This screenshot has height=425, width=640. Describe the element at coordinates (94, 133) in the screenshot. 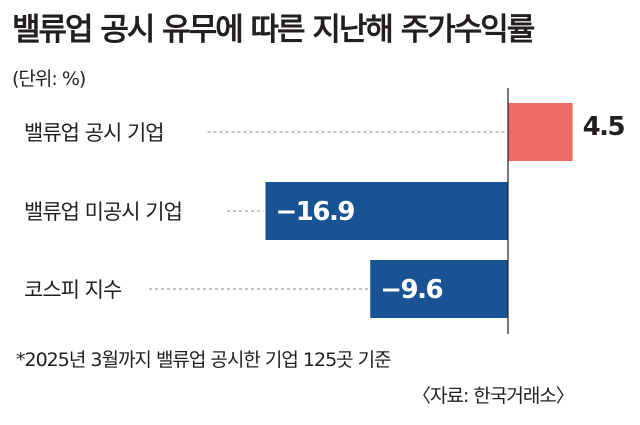

I see `category-label: 밸류업 공시 기업` at that location.